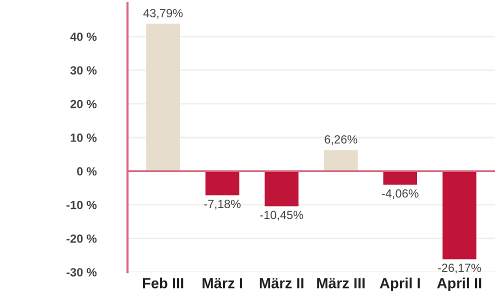 The width and height of the screenshot is (500, 291). What do you see at coordinates (87, 171) in the screenshot?
I see `y-tick-label: 0 %` at bounding box center [87, 171].